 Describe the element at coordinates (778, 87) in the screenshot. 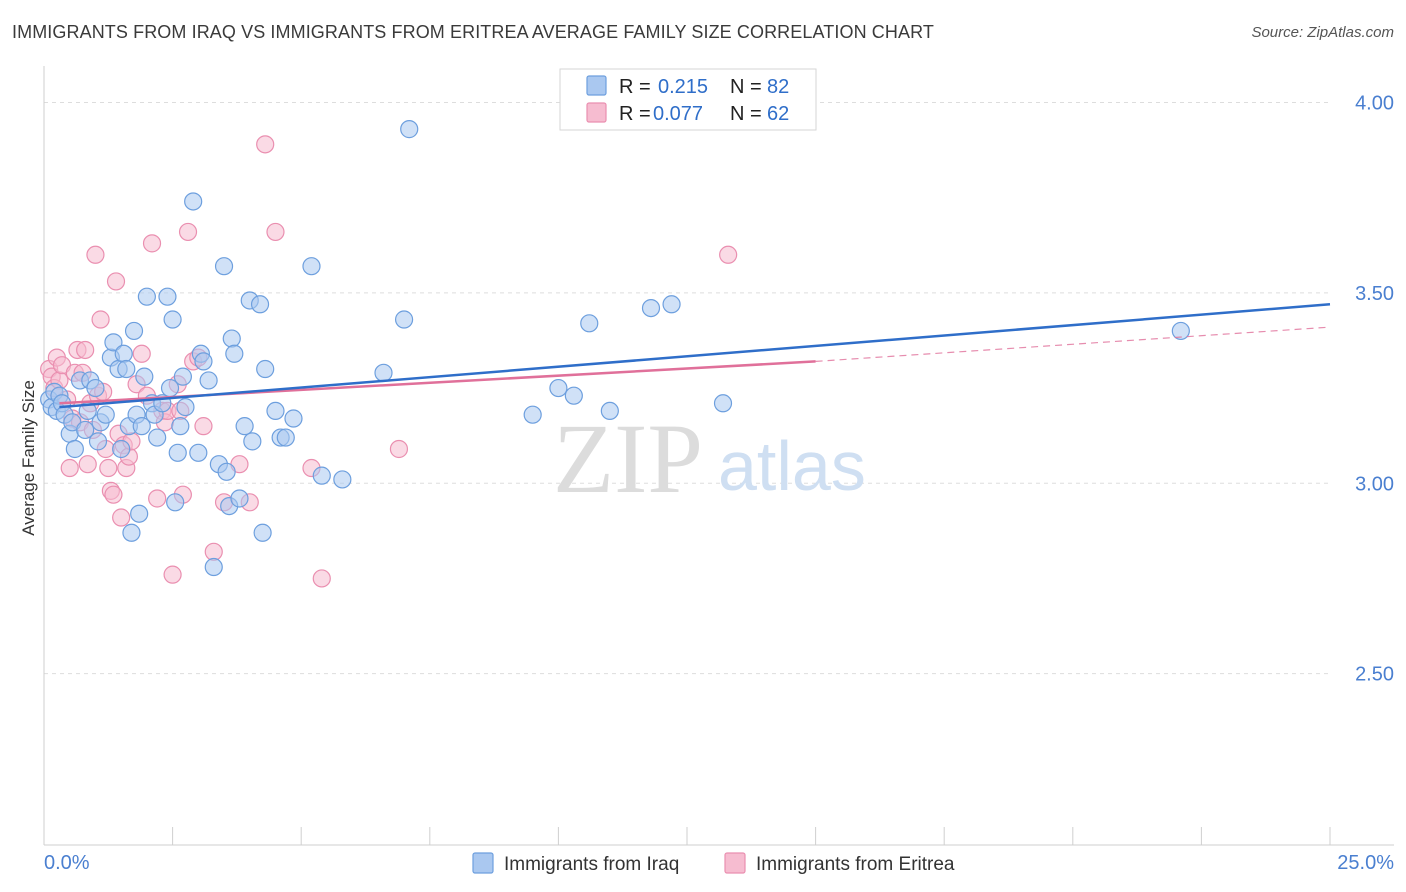

I see `iraq-n-value: 82` at that location.